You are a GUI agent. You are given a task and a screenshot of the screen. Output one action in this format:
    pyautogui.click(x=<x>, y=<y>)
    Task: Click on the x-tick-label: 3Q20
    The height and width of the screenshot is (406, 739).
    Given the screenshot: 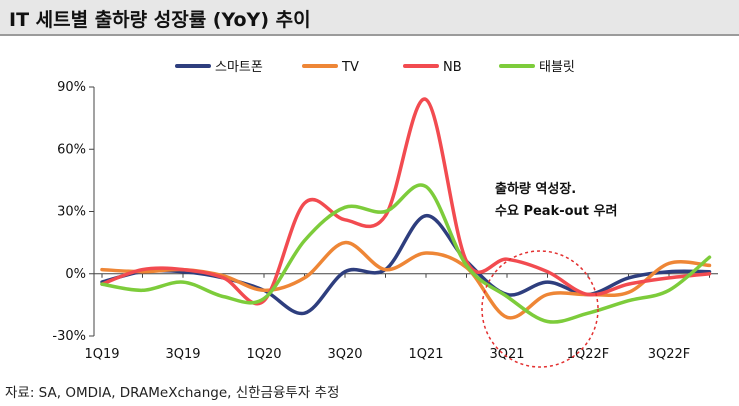 What is the action you would take?
    pyautogui.click(x=344, y=354)
    